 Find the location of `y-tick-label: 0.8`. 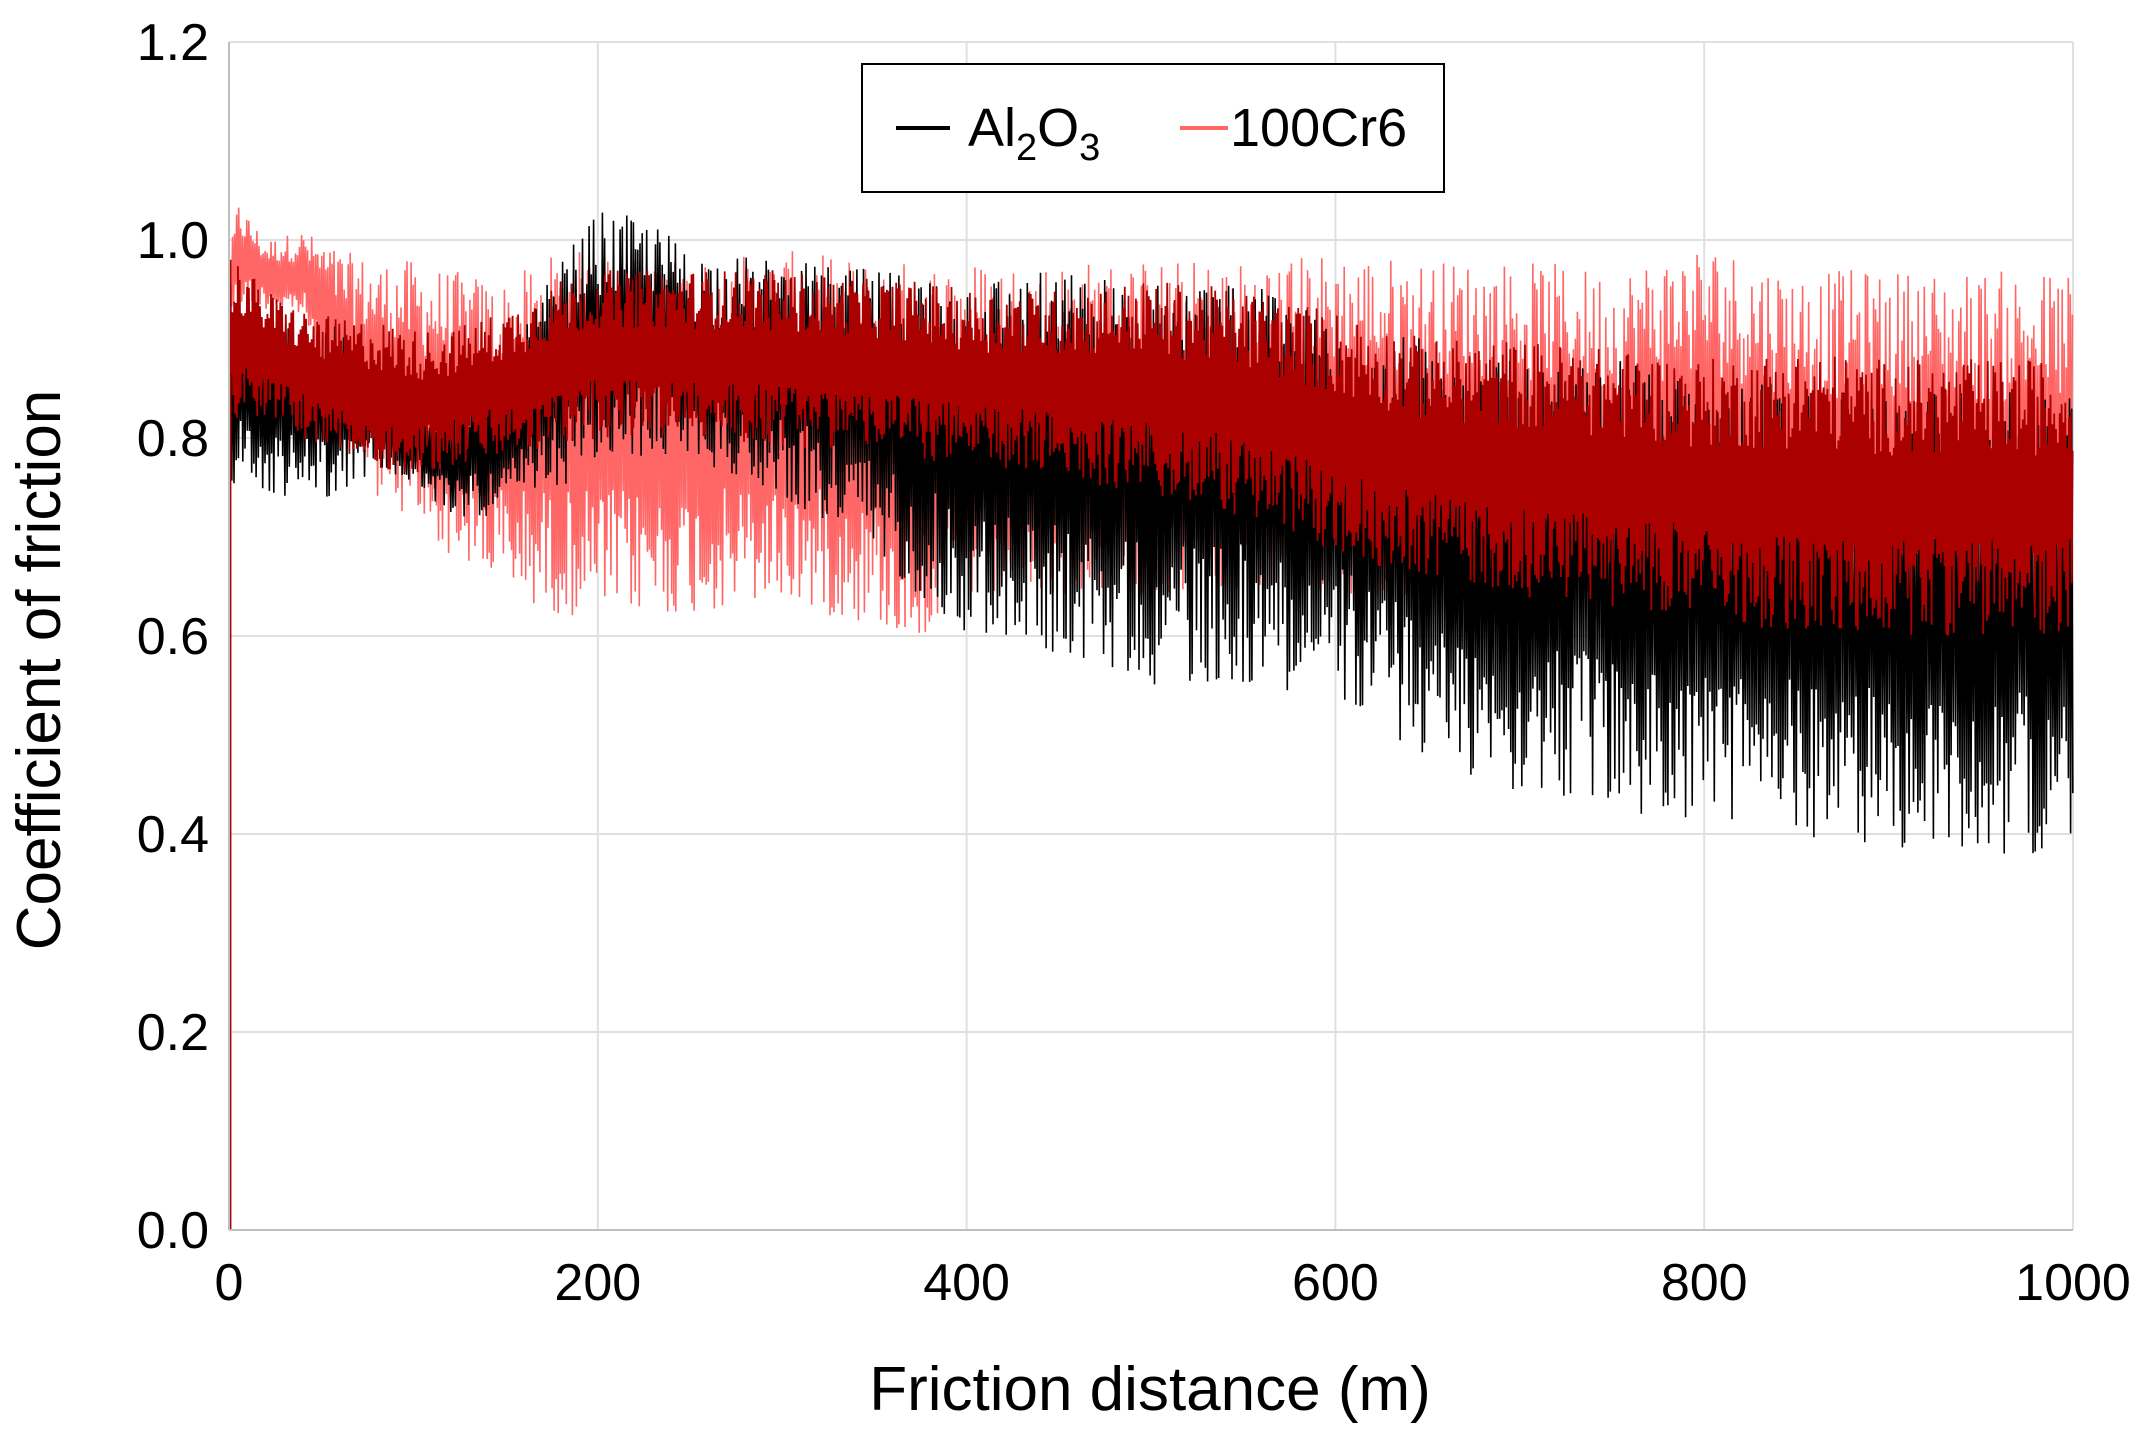

y-tick-label: 0.8 is located at coordinates (173, 439).